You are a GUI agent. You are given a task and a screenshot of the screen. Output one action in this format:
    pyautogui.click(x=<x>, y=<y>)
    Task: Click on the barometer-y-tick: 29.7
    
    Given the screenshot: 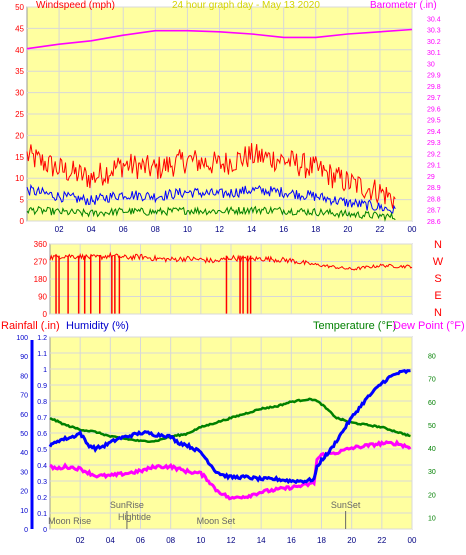 What is the action you would take?
    pyautogui.click(x=434, y=98)
    